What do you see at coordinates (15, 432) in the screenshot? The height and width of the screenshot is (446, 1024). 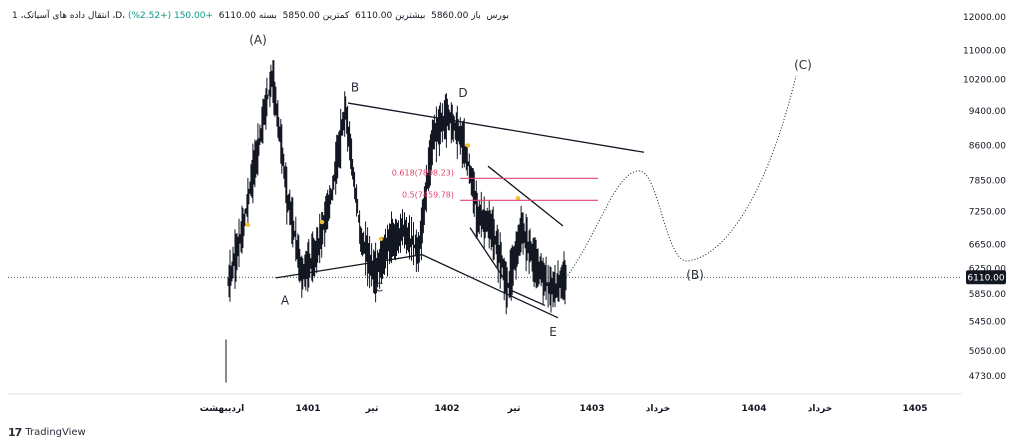 I see `tradingview-logo-icon: 17` at bounding box center [15, 432].